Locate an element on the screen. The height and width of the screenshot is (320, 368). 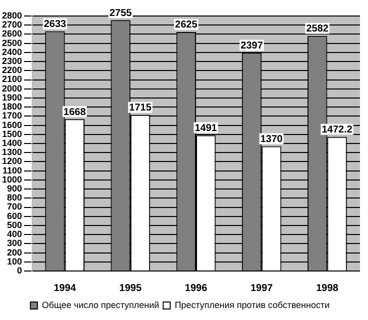
y-tick-label: 2600 is located at coordinates (12, 33).